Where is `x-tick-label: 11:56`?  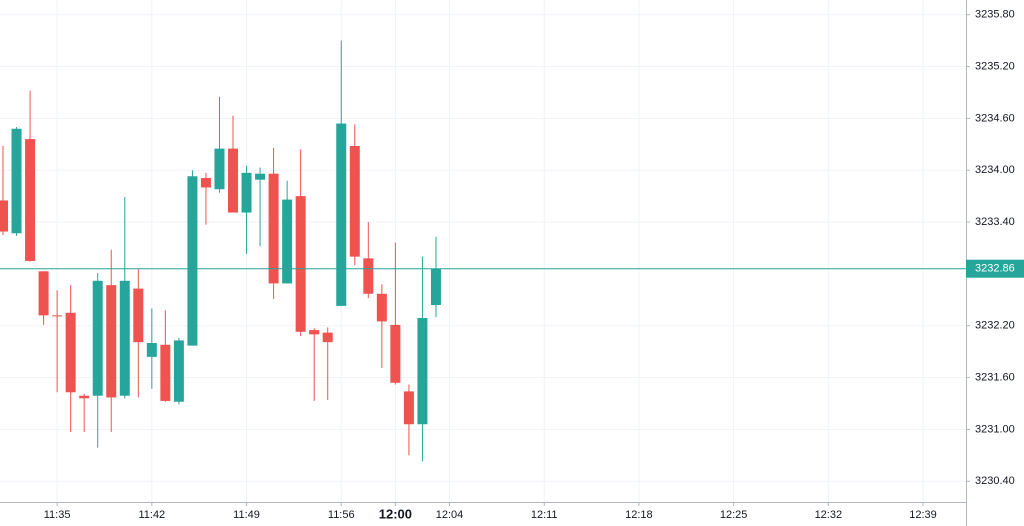
x-tick-label: 11:56 is located at coordinates (341, 515).